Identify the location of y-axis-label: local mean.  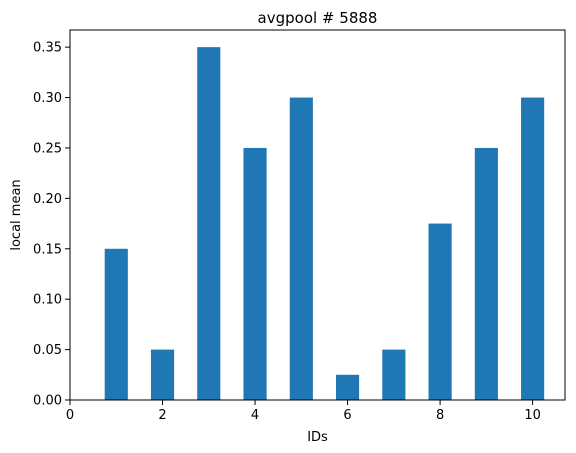
(16, 214).